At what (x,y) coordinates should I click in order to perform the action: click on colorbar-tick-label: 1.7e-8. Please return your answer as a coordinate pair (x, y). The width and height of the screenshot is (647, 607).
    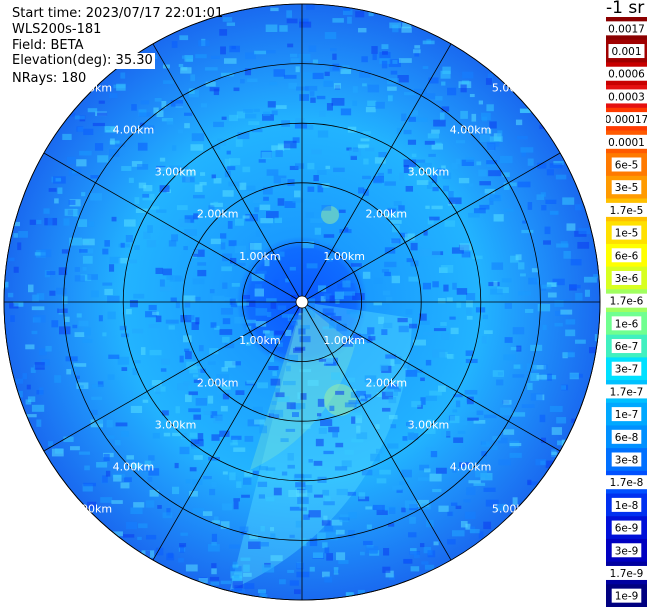
    Looking at the image, I should click on (627, 483).